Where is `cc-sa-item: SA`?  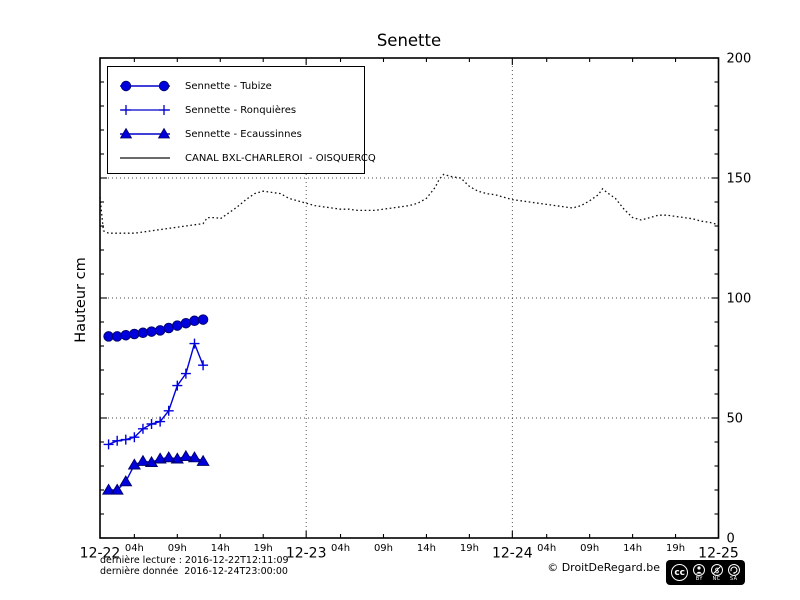
cc-sa-item: SA is located at coordinates (733, 572).